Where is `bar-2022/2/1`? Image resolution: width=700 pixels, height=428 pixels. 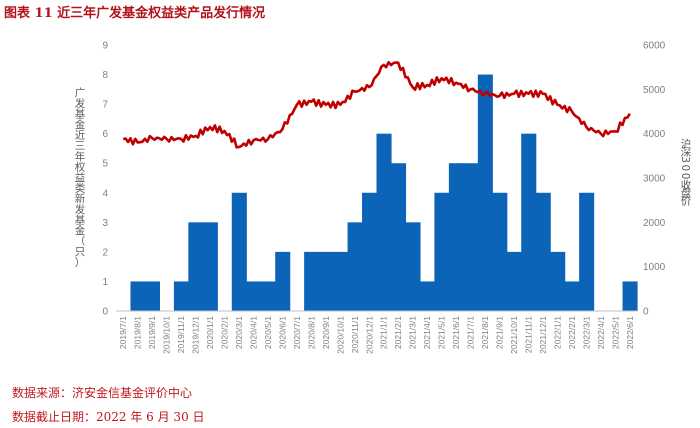 bar-2022/2/1 is located at coordinates (572, 296).